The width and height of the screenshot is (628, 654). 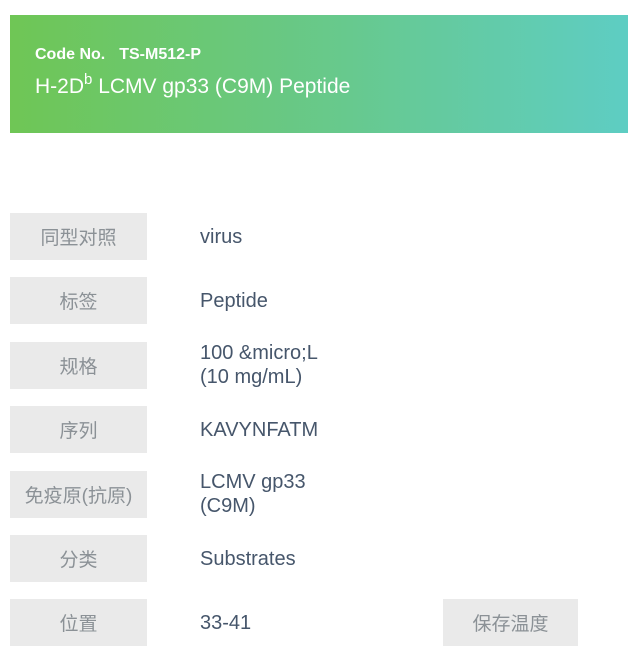 I want to click on code-number-line: Code No. TS-M512-P, so click(x=331, y=55).